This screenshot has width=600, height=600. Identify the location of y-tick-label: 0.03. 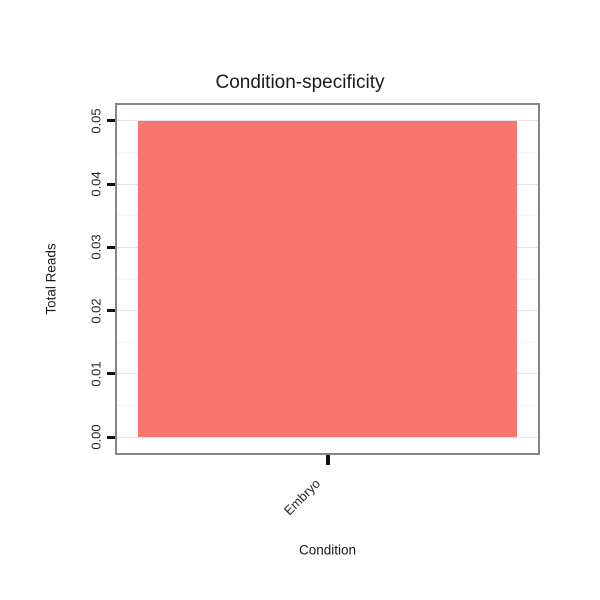
(96, 247).